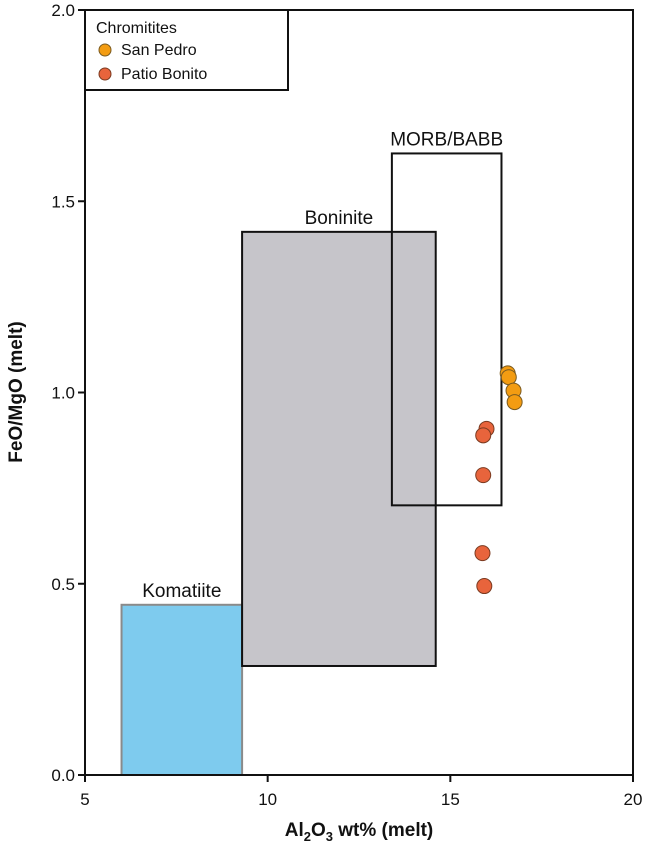 This screenshot has width=652, height=854. What do you see at coordinates (63, 393) in the screenshot?
I see `y-tick-label: 1.0` at bounding box center [63, 393].